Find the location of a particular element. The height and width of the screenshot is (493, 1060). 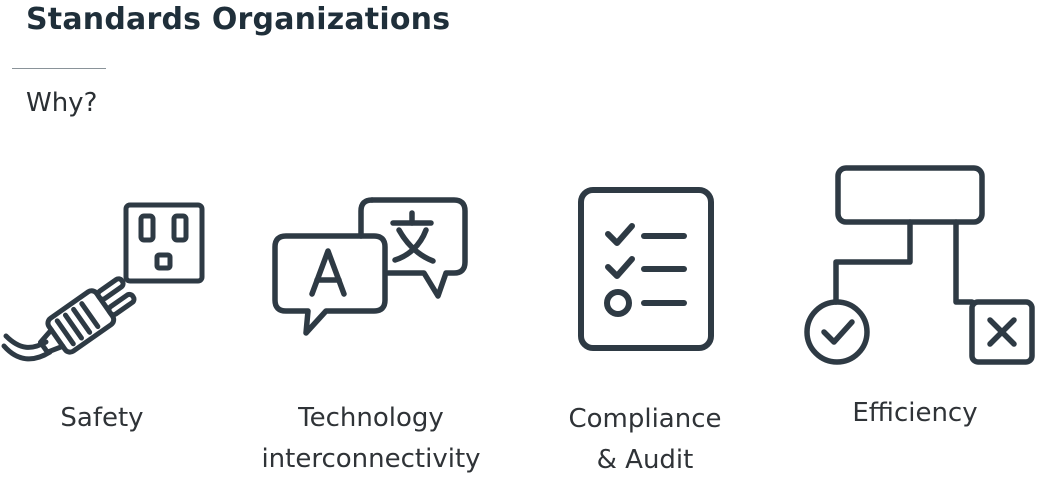

page-subtitle: Why? is located at coordinates (62, 103).